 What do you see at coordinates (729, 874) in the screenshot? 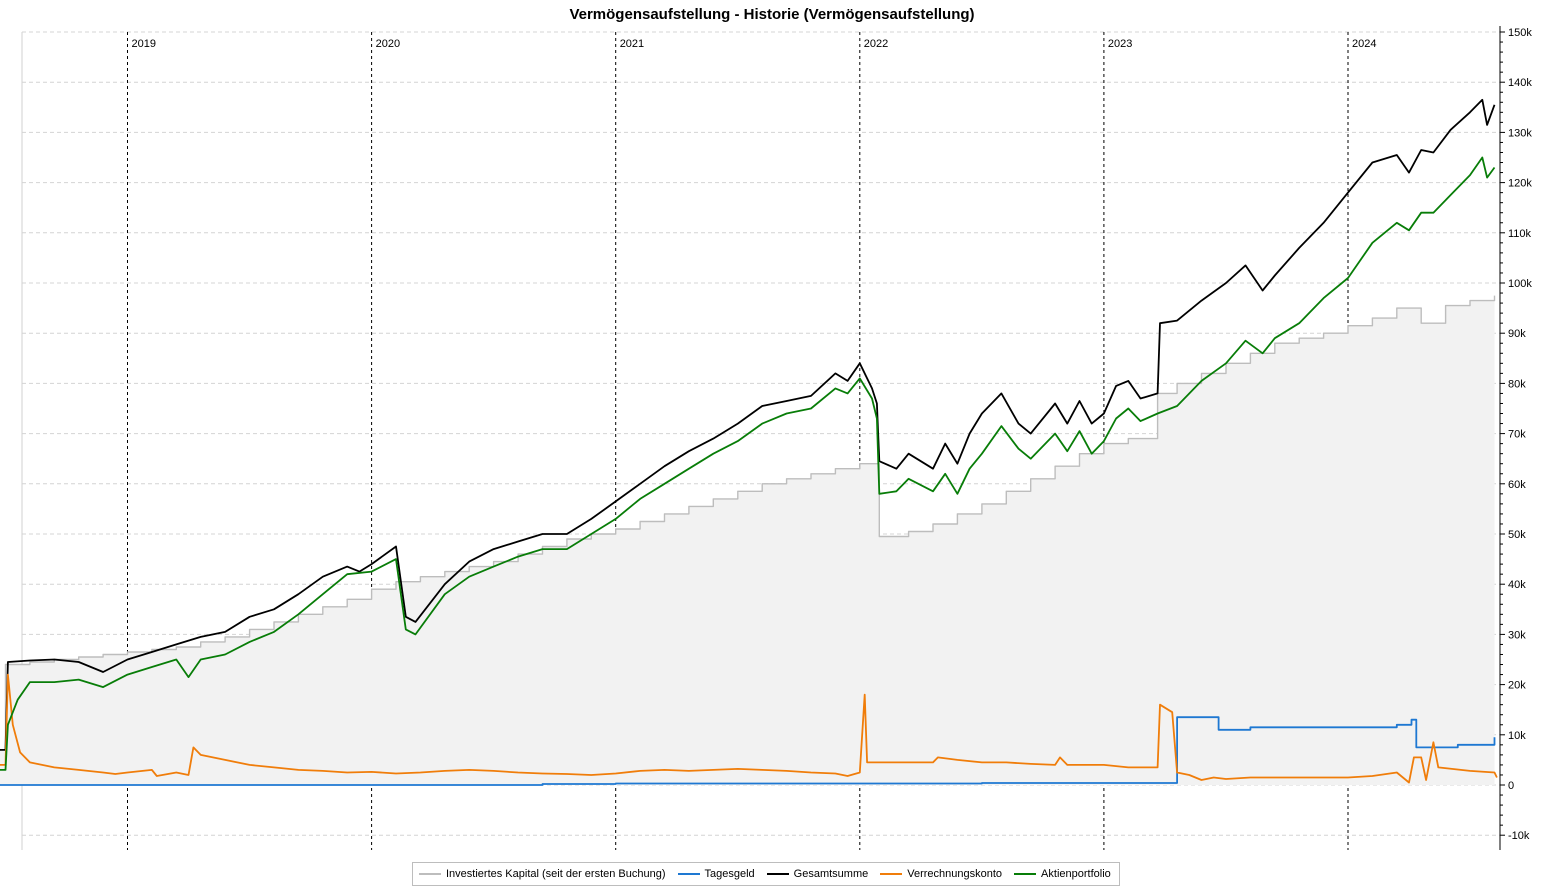
I see `legend-label: Tagesgeld` at bounding box center [729, 874].